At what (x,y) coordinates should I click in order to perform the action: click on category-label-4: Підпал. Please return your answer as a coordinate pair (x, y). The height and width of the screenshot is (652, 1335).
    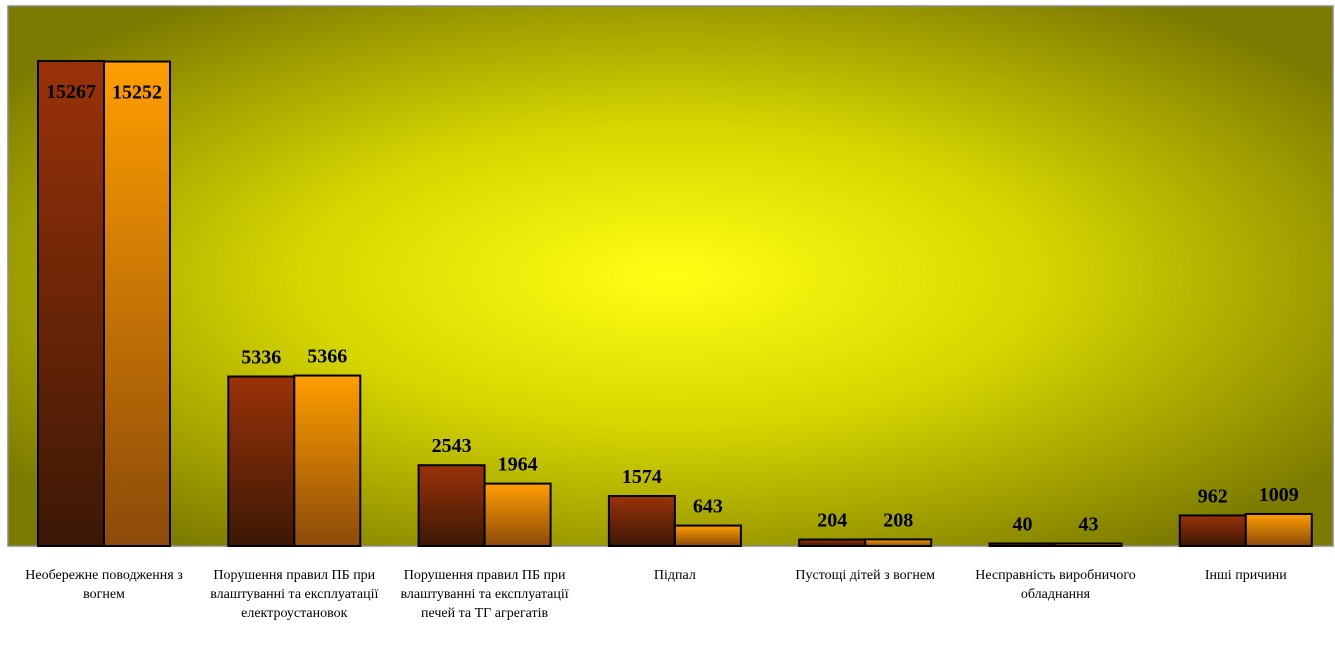
    Looking at the image, I should click on (674, 575).